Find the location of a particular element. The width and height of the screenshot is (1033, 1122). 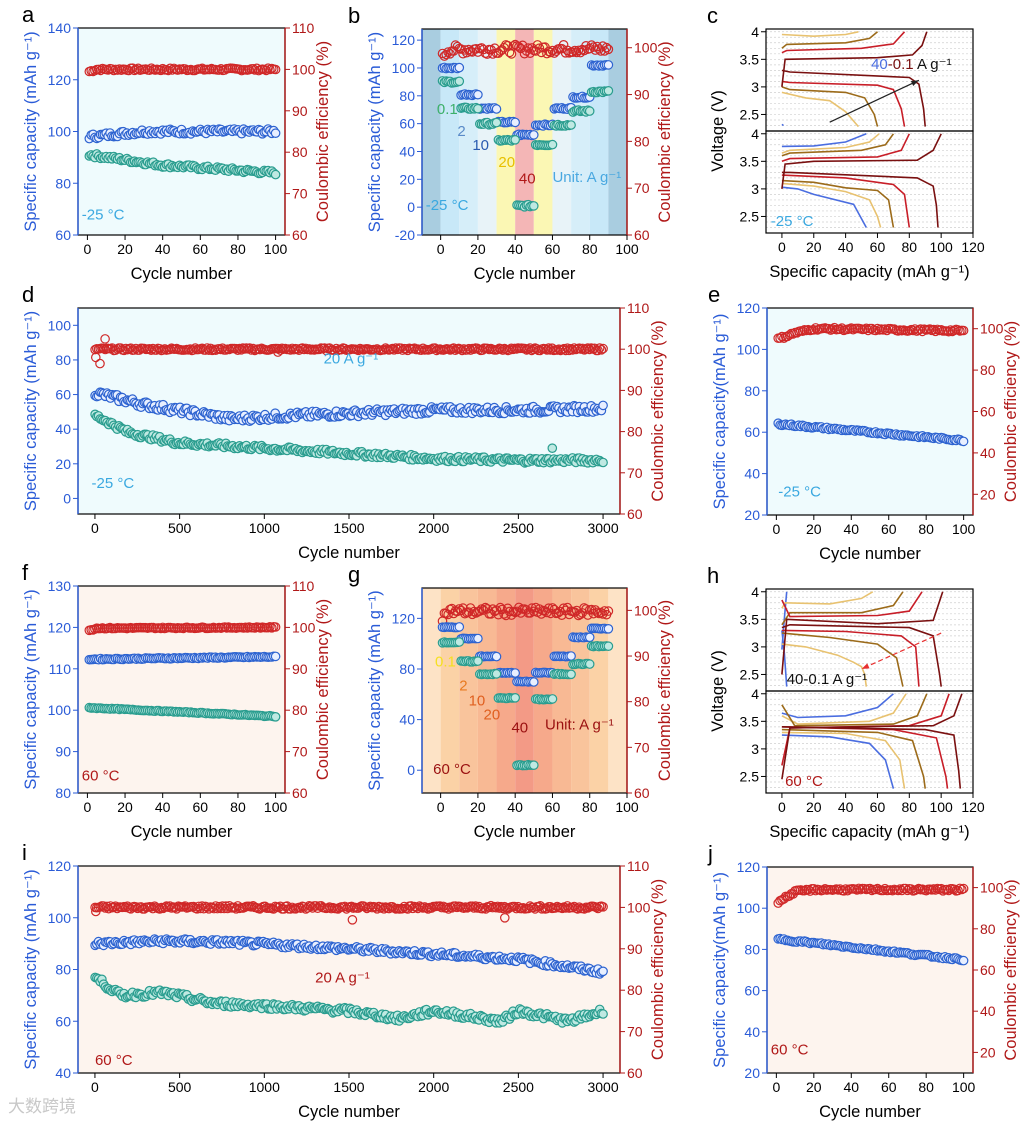

y-tick-label: 60 is located at coordinates (63, 235).